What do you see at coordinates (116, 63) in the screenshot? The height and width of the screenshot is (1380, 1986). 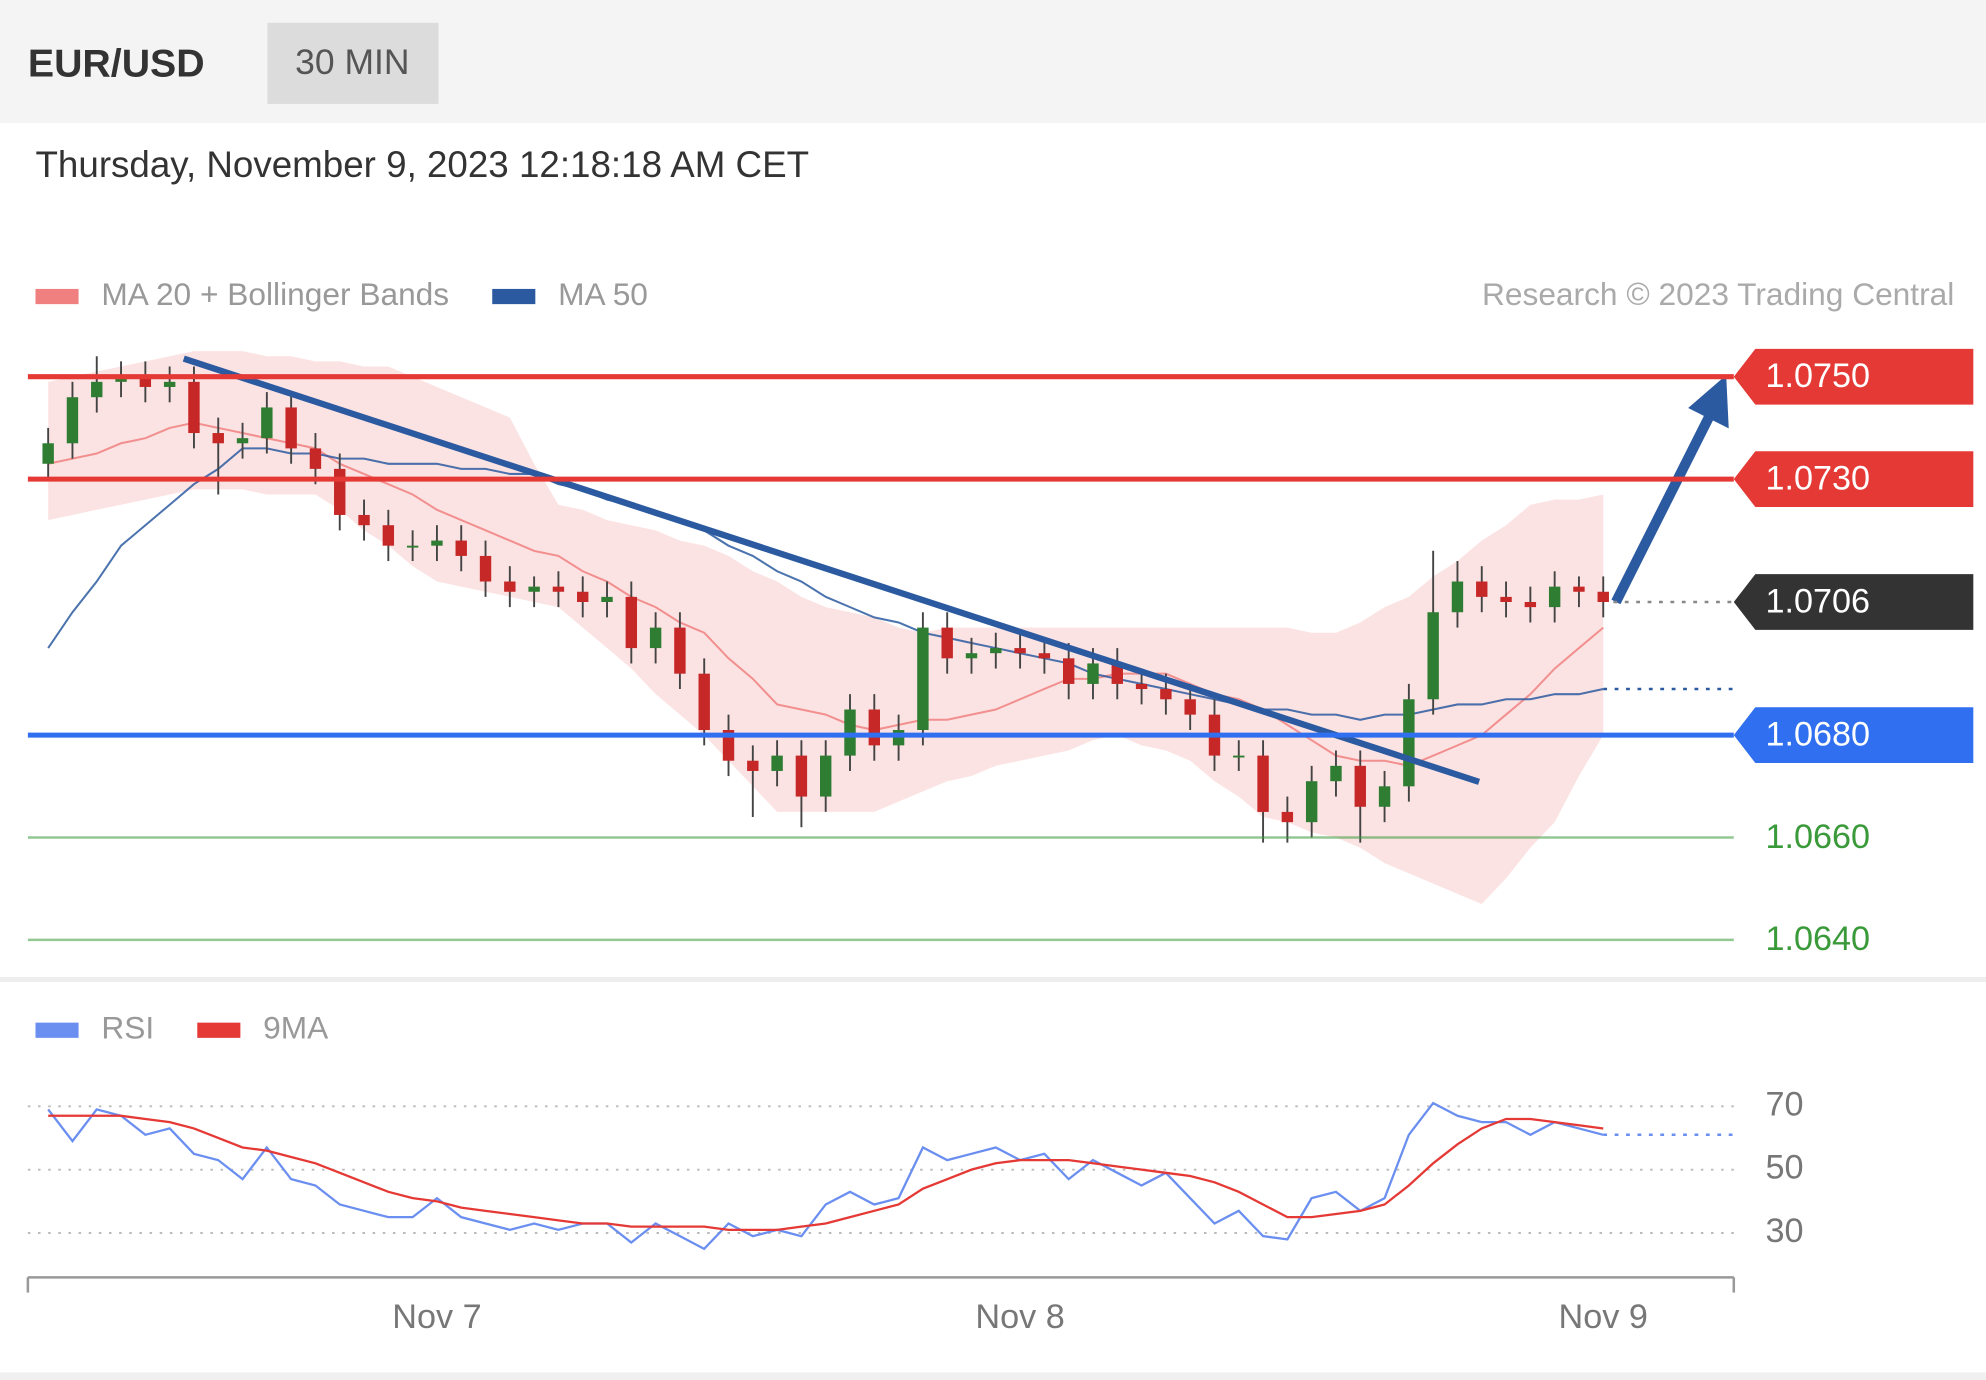 I see `symbol: EUR/USD` at bounding box center [116, 63].